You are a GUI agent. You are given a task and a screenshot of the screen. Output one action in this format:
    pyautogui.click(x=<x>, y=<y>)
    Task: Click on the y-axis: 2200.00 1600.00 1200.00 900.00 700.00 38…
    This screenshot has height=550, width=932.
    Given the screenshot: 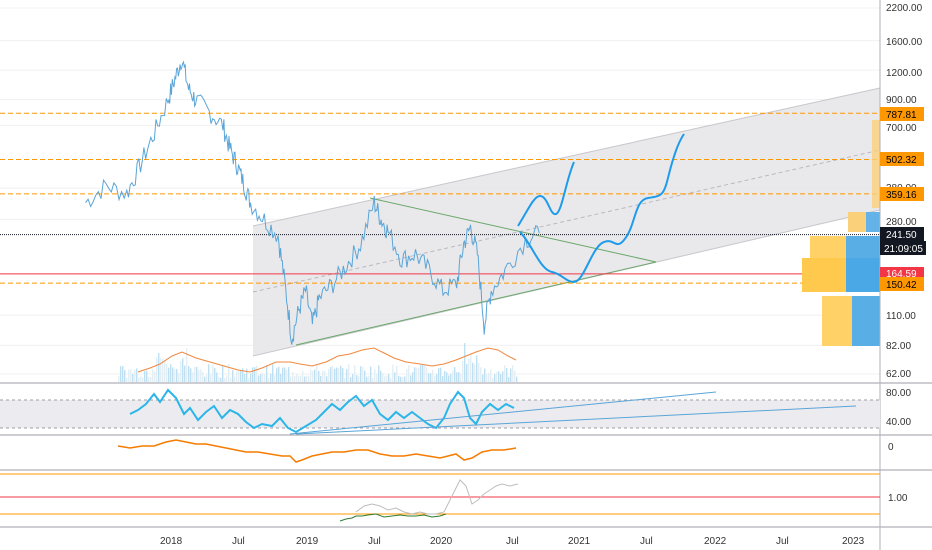 What is the action you would take?
    pyautogui.click(x=904, y=253)
    